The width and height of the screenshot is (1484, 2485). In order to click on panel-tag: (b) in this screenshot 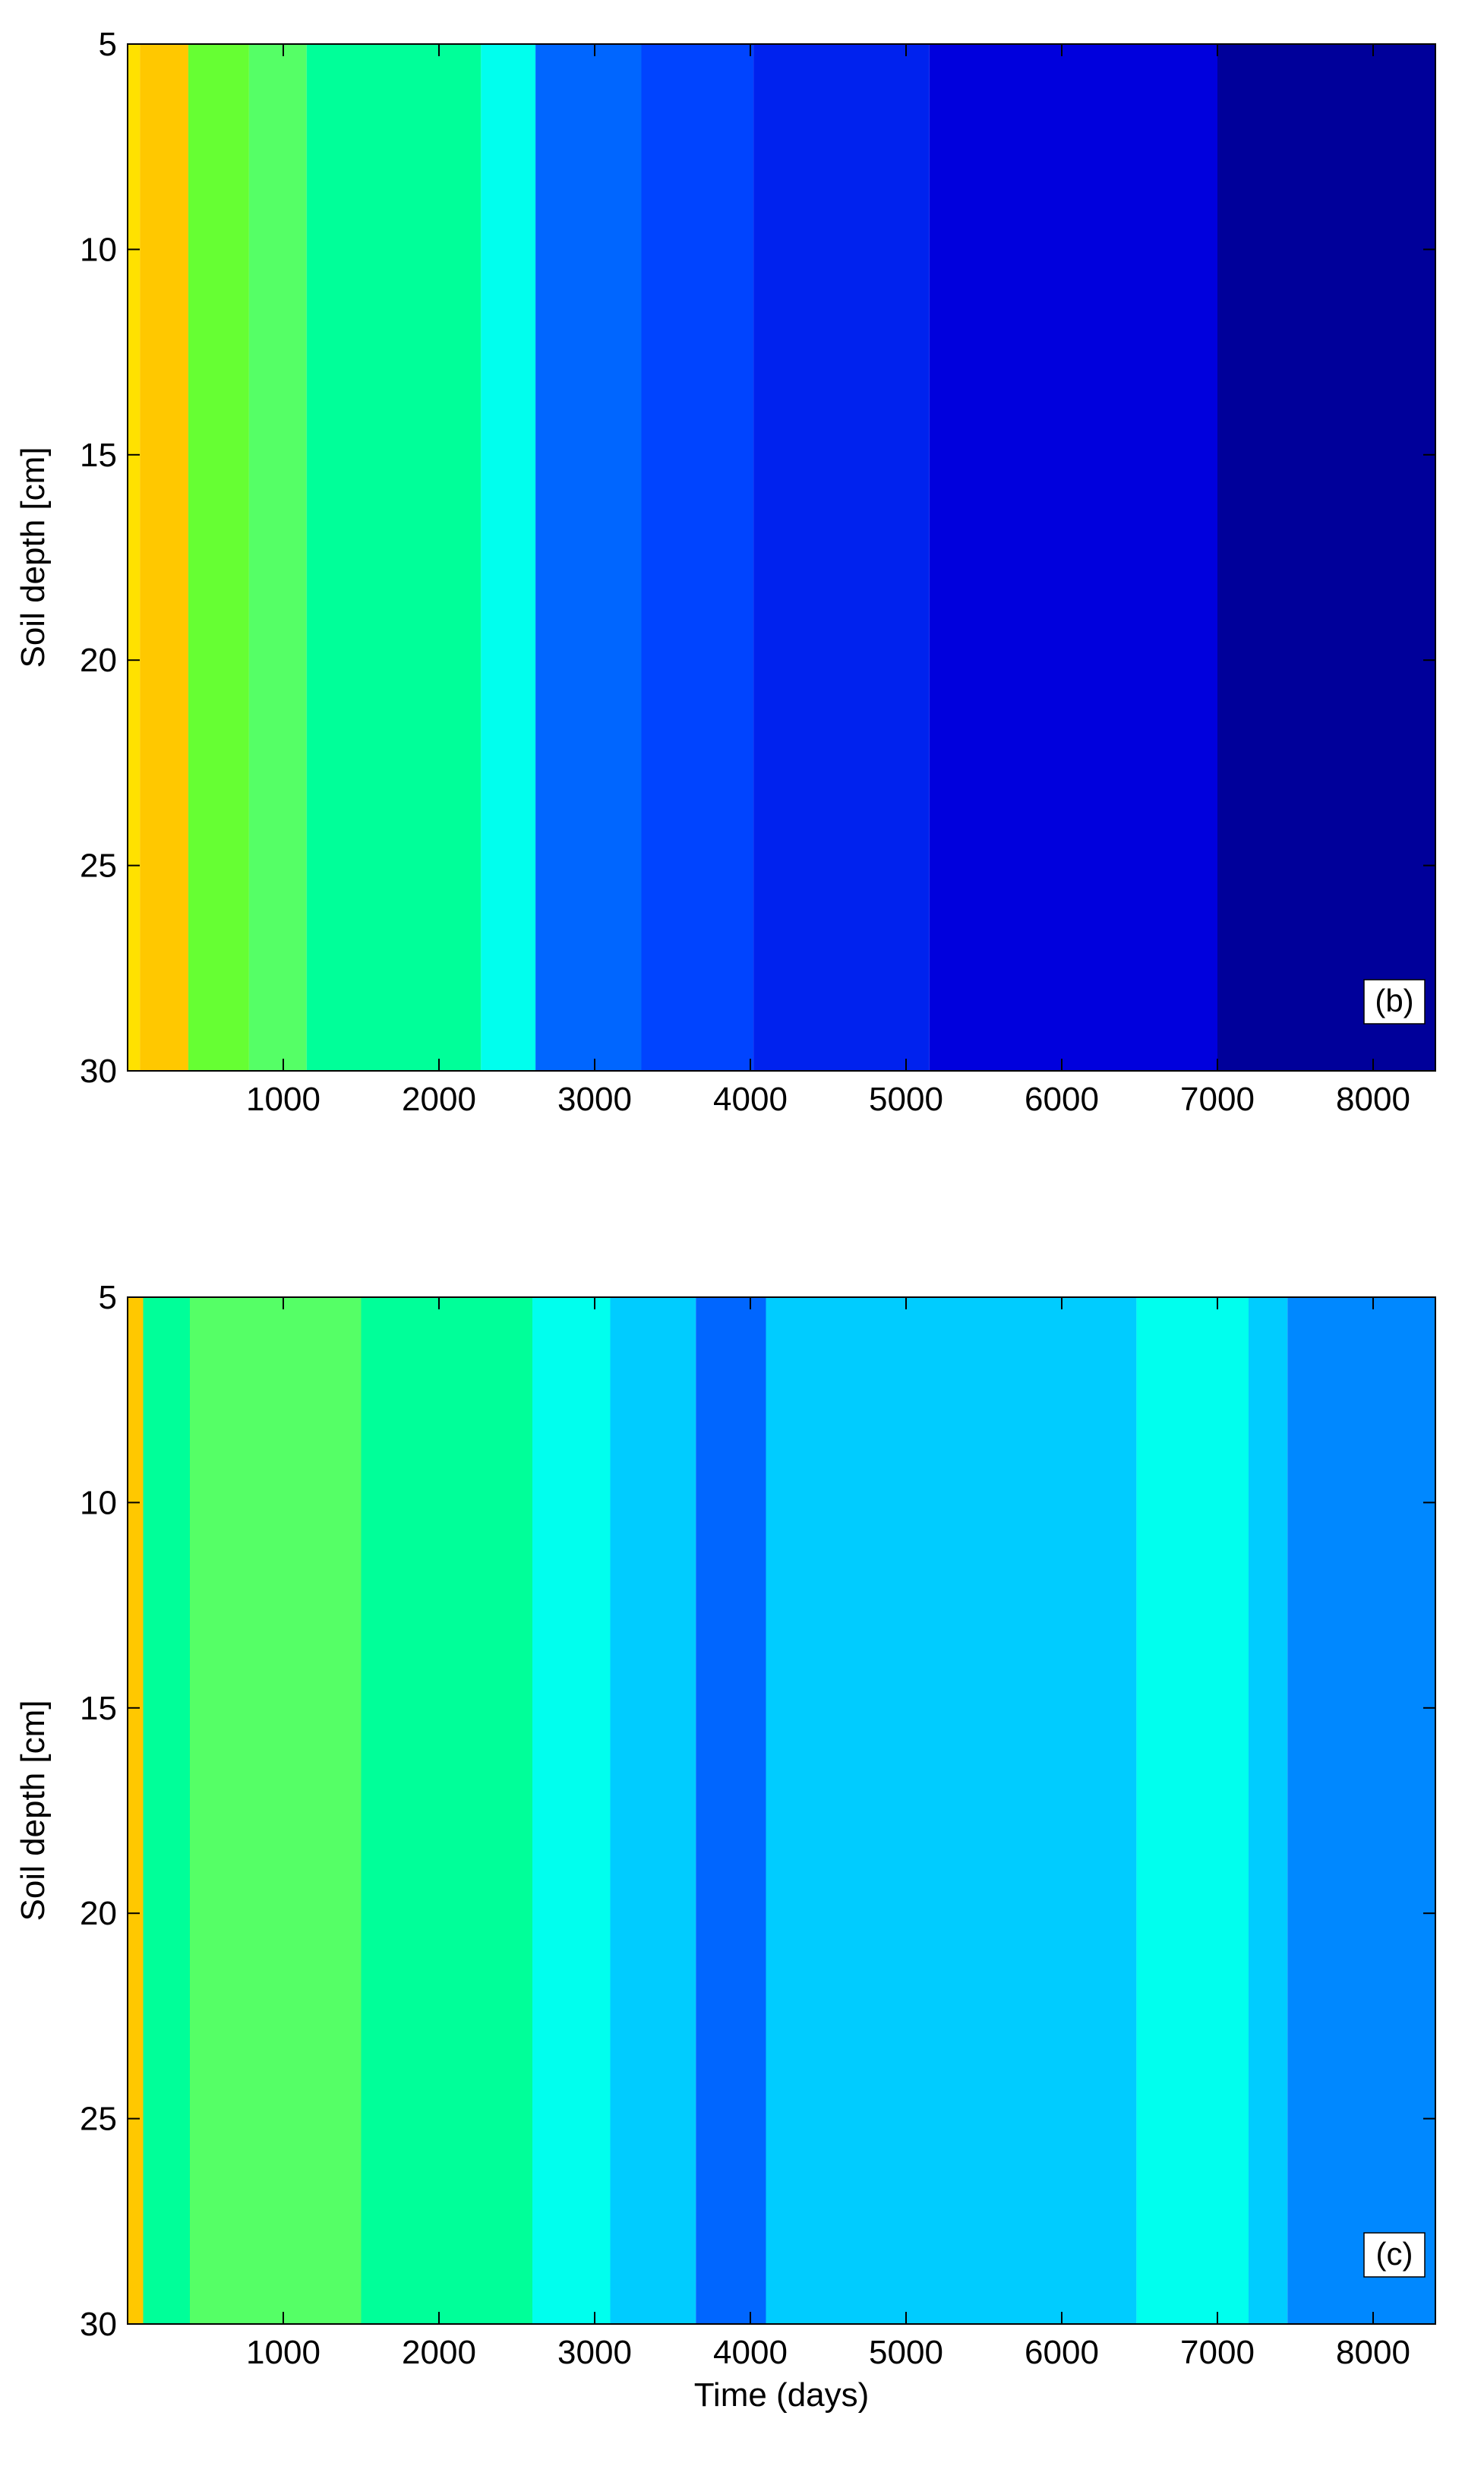, I will do `click(1394, 1001)`.